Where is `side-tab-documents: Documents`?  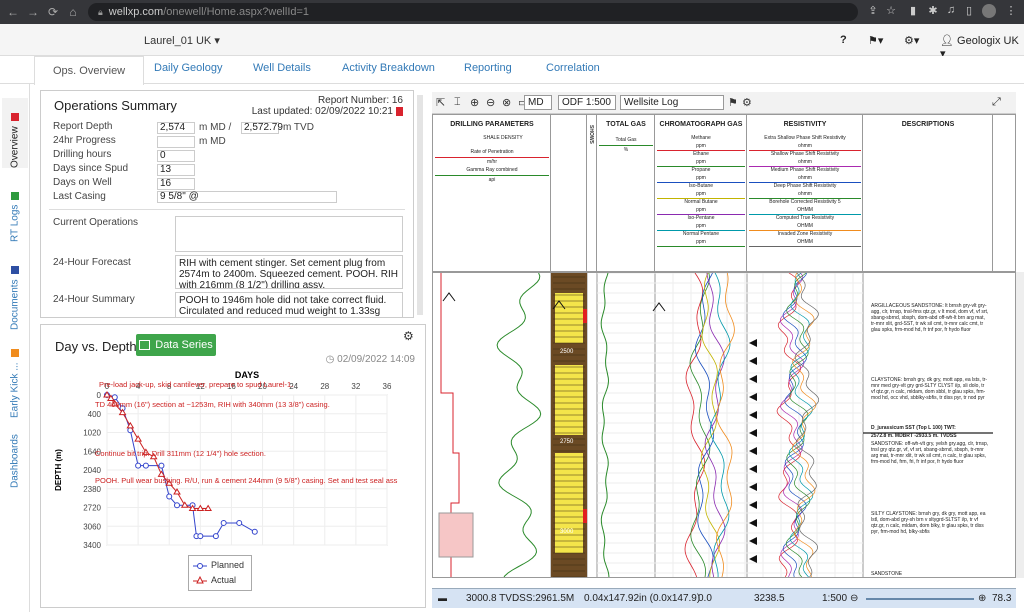 side-tab-documents: Documents is located at coordinates (15, 295).